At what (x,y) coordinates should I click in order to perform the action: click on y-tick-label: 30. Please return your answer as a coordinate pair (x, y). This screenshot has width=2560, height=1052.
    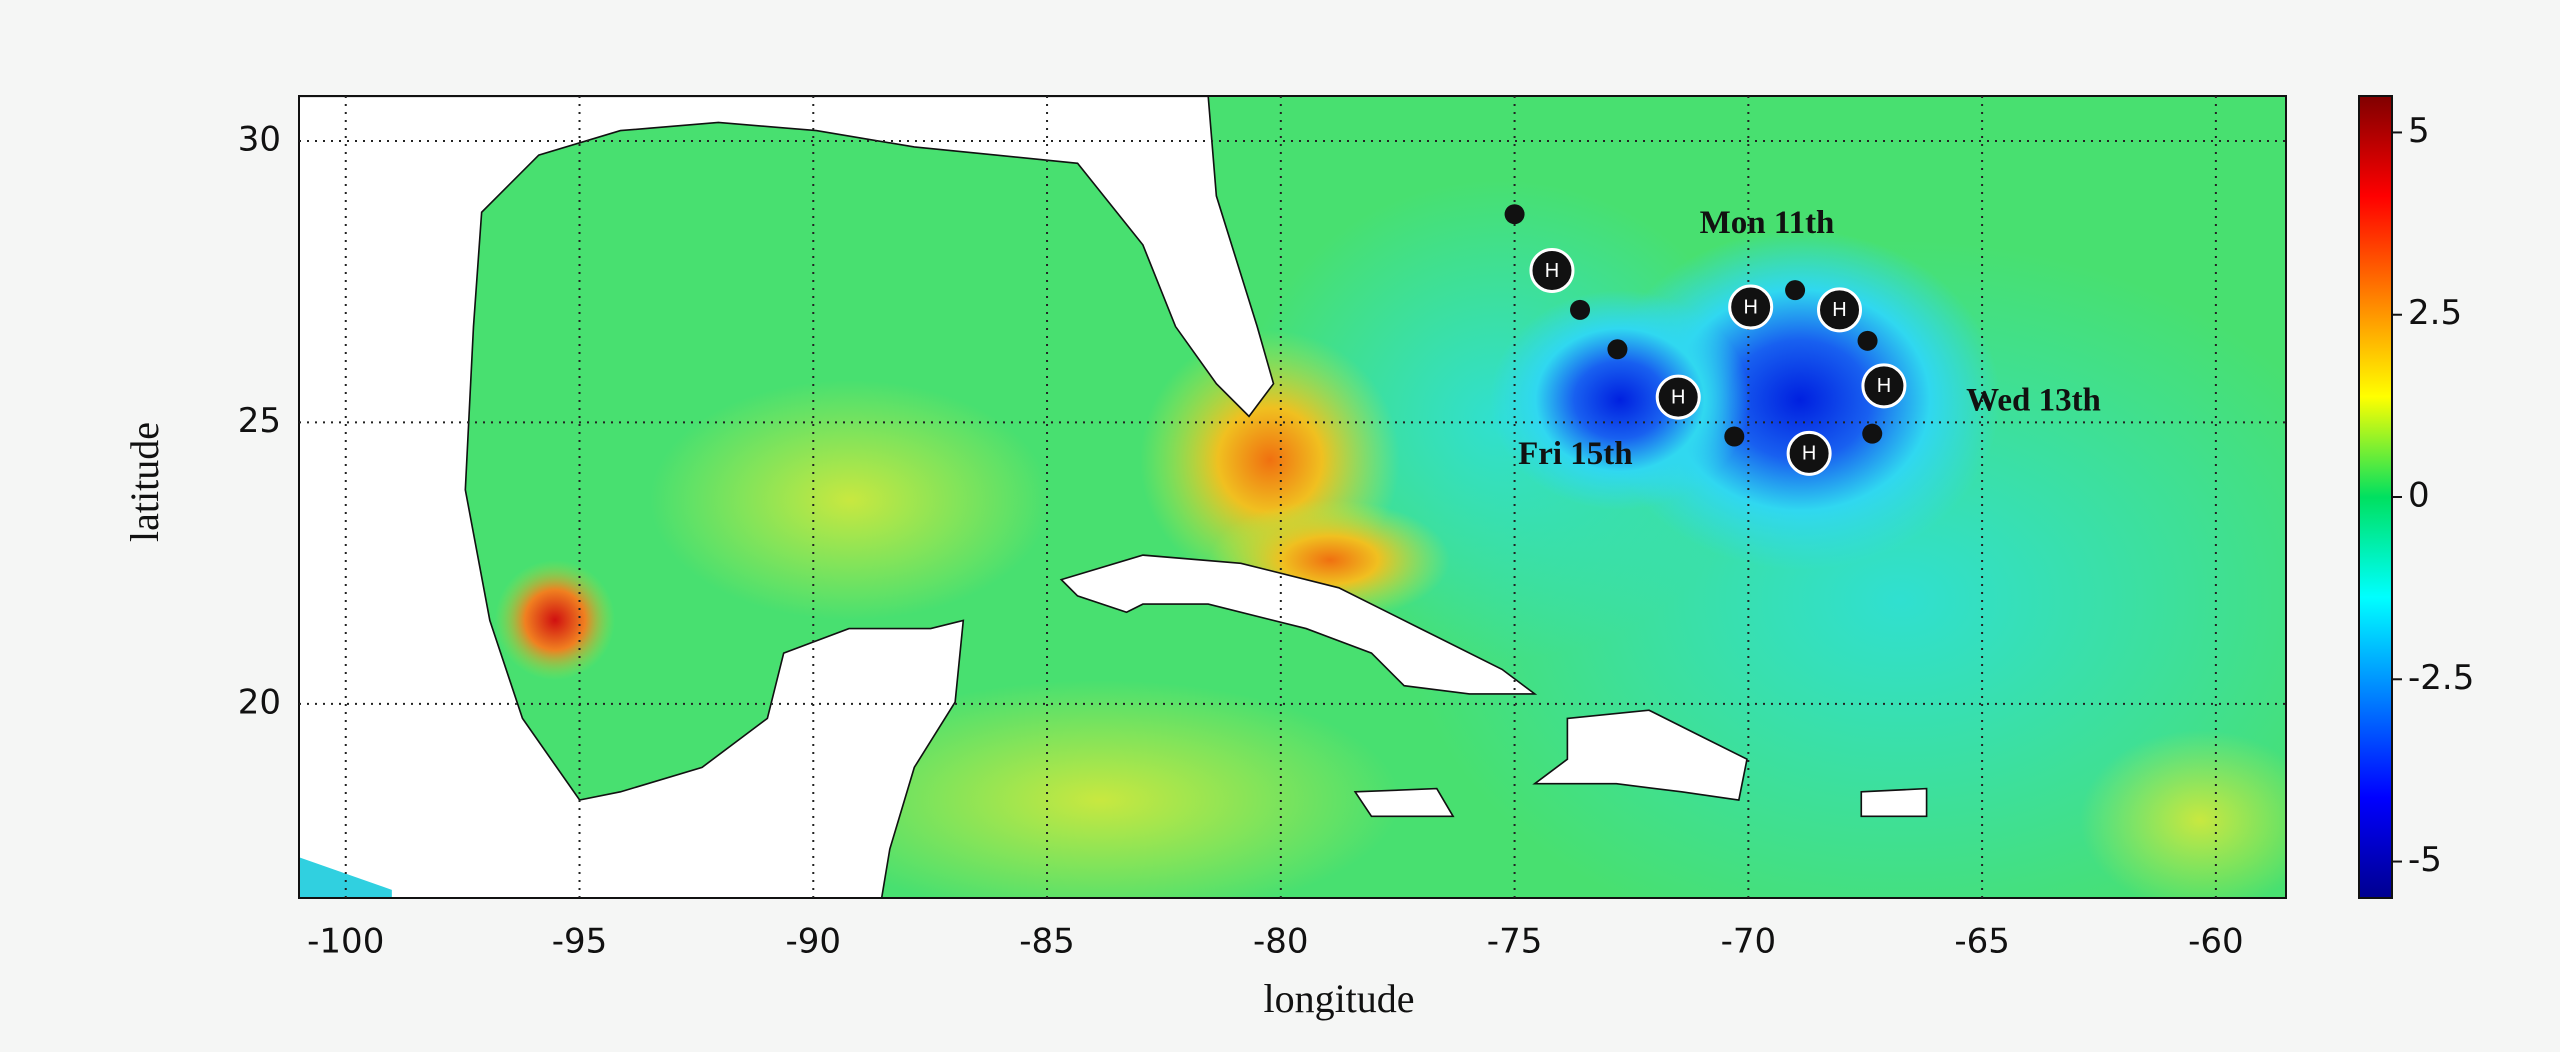
    Looking at the image, I should click on (259, 140).